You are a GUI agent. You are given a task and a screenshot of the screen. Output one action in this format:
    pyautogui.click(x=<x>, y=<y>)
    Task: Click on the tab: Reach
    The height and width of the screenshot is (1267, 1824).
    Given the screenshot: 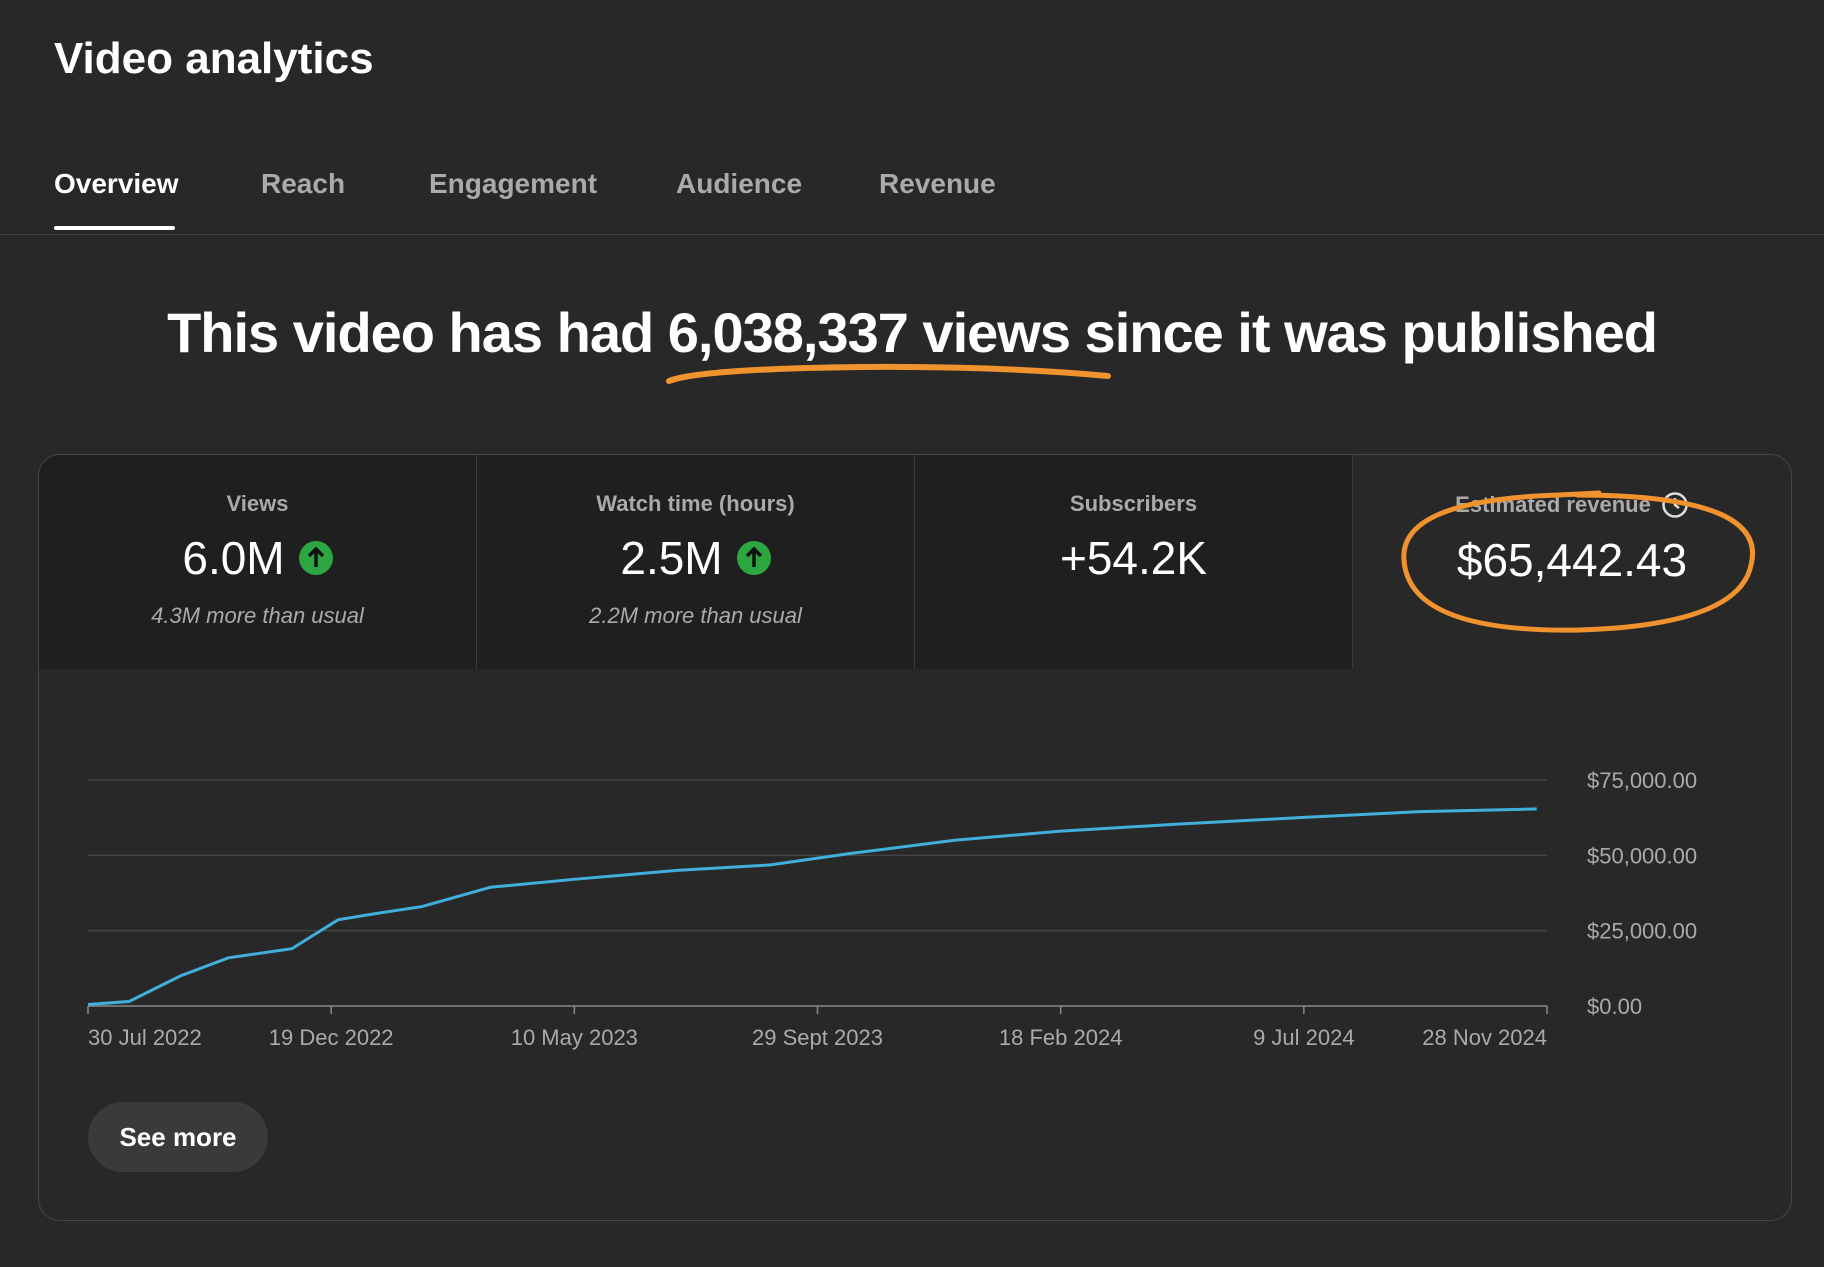 What is the action you would take?
    pyautogui.click(x=303, y=183)
    